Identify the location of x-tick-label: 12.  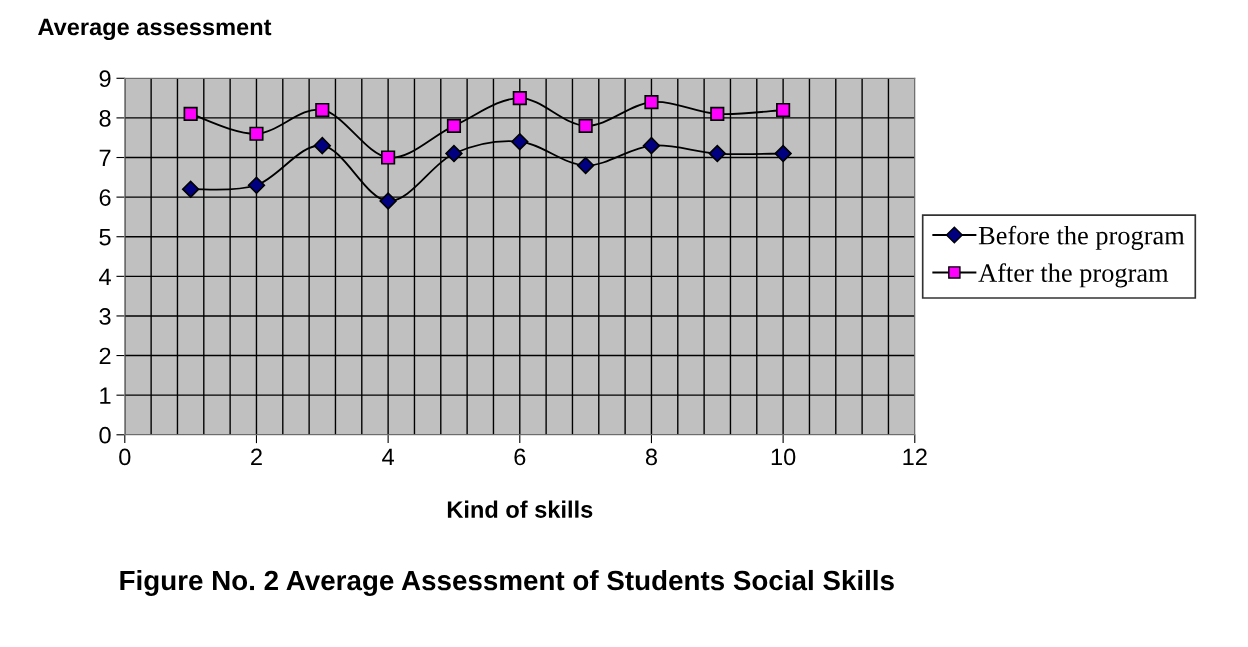
(915, 457).